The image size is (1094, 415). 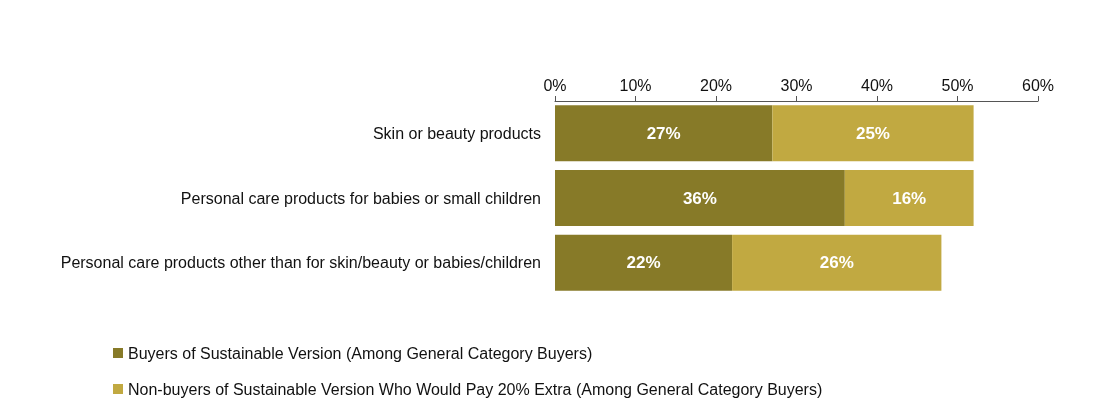 I want to click on data-label: 36%, so click(x=699, y=198).